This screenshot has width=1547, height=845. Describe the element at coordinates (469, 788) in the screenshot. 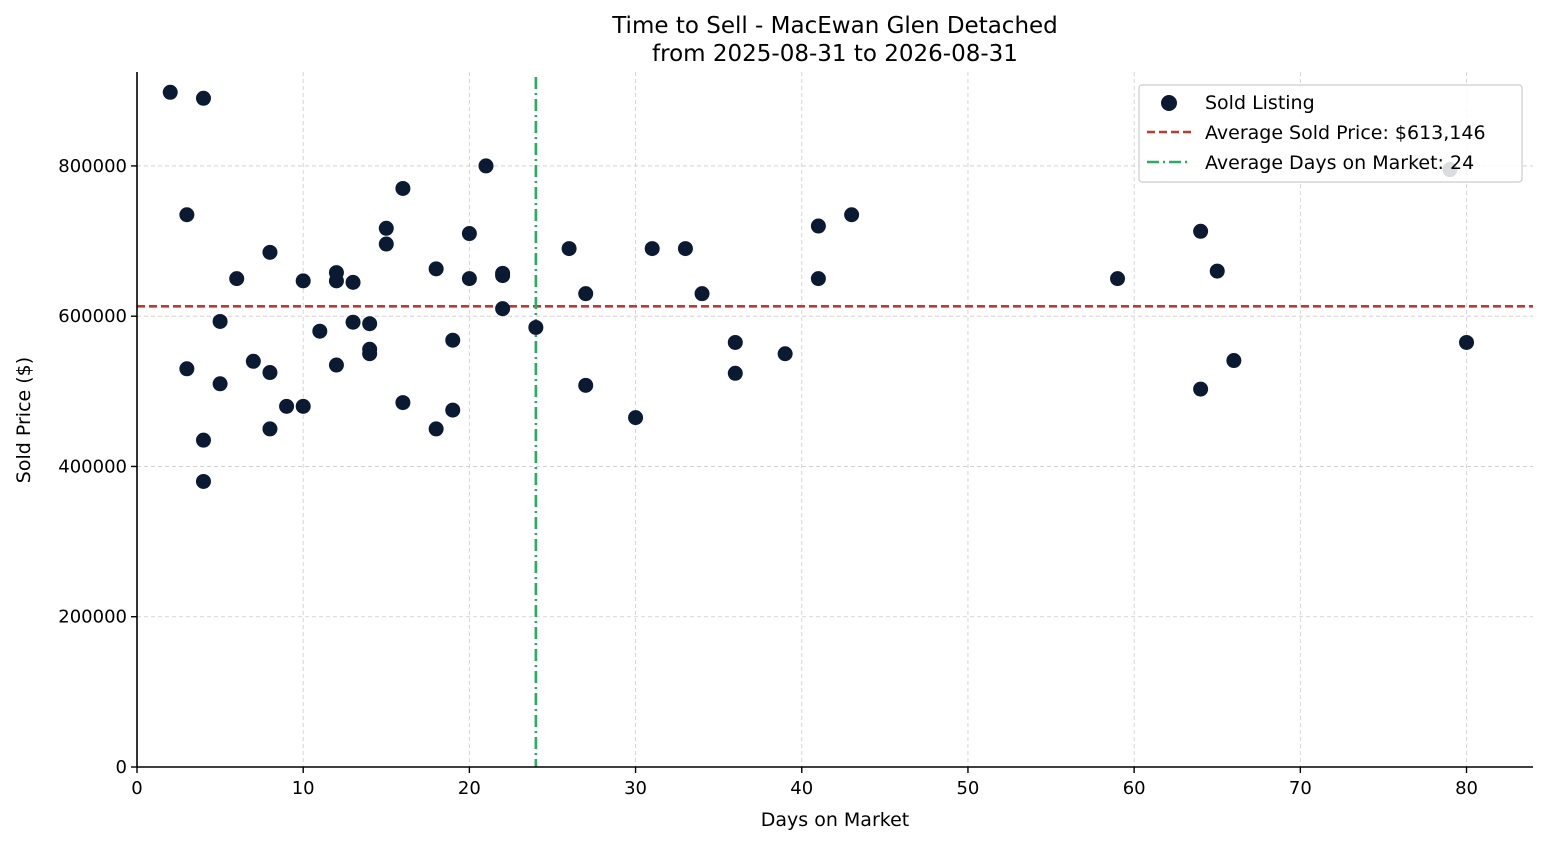

I see `x-tick-label: 20` at that location.